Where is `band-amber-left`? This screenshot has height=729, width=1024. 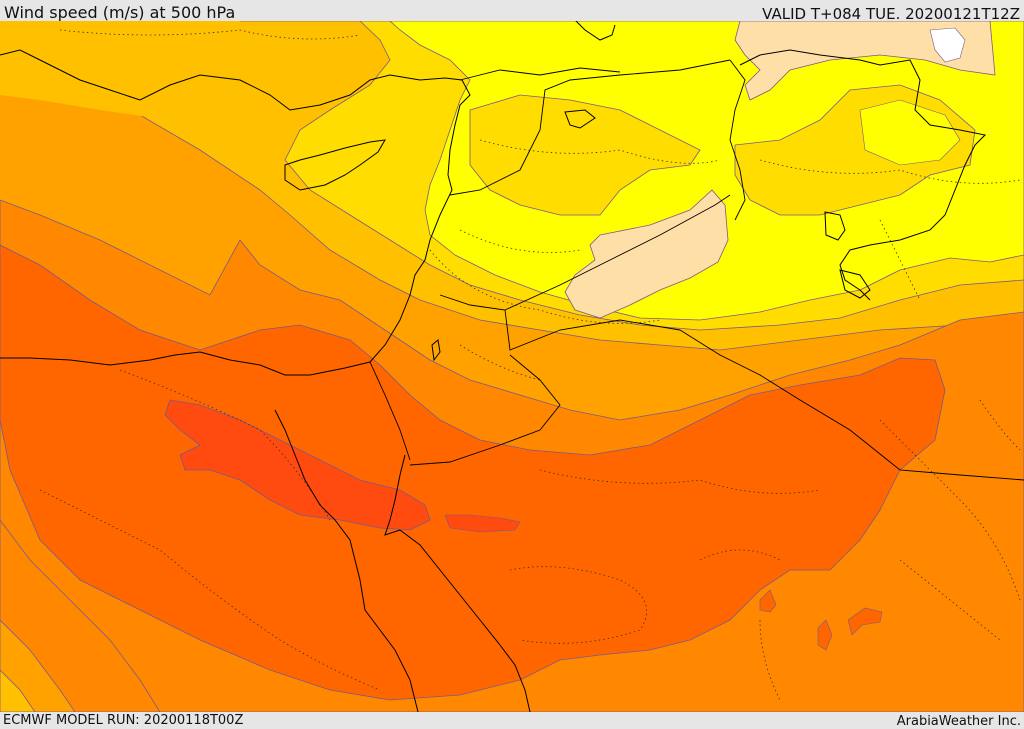
band-amber-left is located at coordinates (210, 70).